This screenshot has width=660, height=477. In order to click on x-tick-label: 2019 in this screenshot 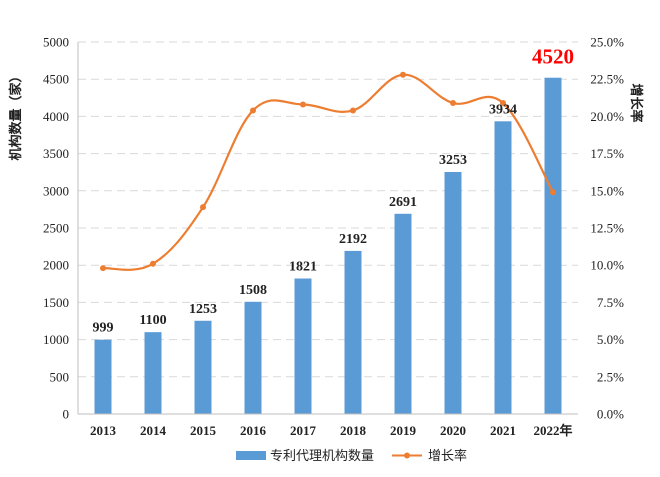, I will do `click(403, 430)`.